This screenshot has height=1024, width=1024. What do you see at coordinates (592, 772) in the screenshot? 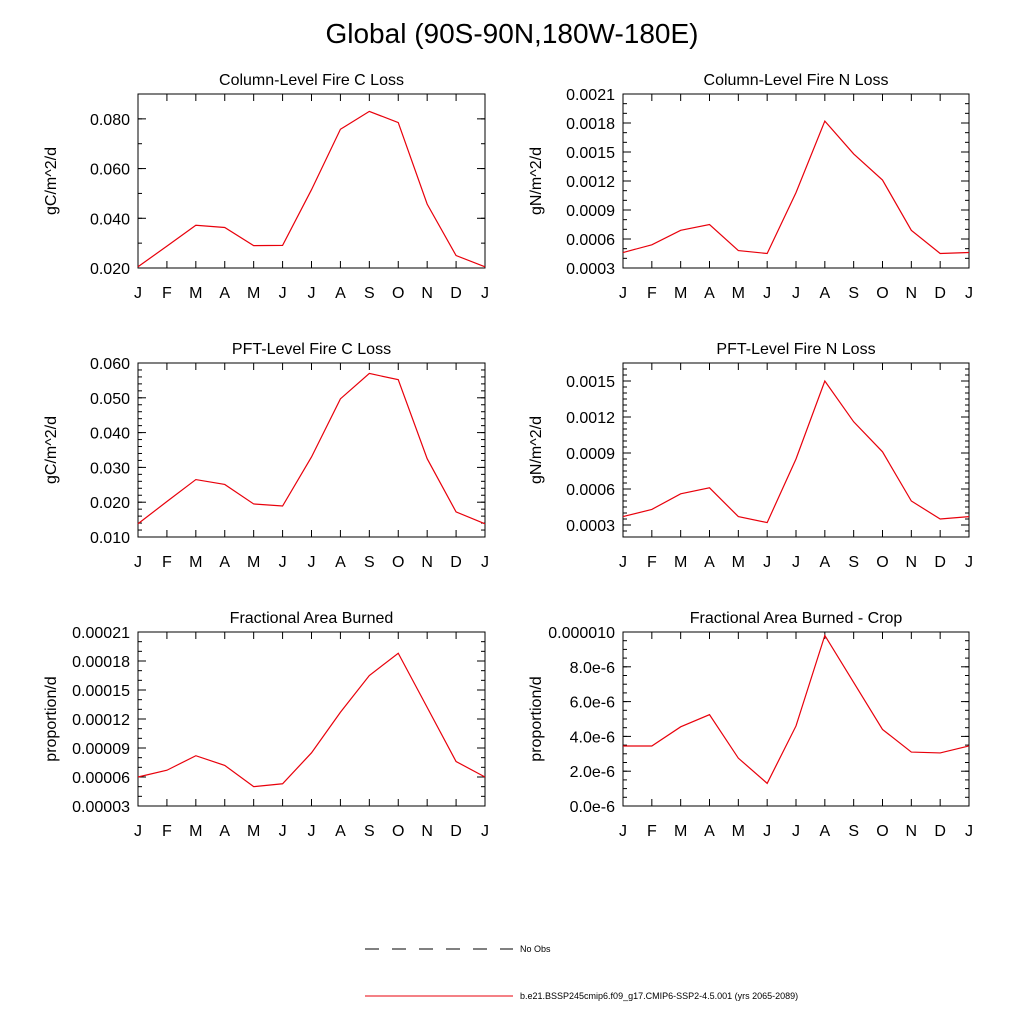
I see `y-tick-label: 2.0e-6` at bounding box center [592, 772].